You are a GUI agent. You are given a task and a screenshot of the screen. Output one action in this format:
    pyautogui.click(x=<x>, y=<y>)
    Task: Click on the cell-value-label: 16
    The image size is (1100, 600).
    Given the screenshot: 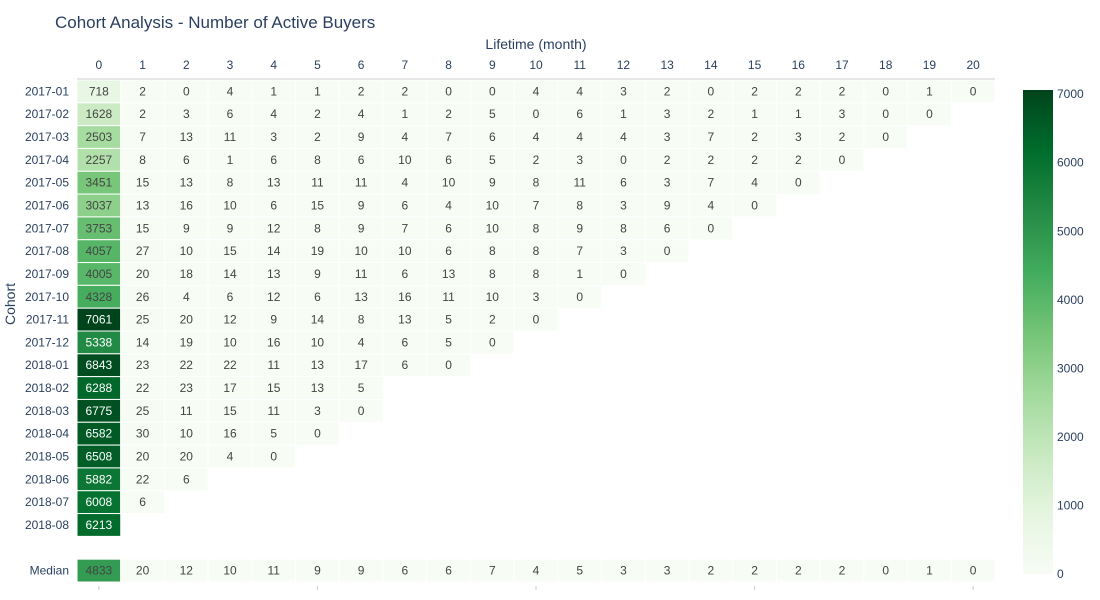 What is the action you would take?
    pyautogui.click(x=230, y=434)
    